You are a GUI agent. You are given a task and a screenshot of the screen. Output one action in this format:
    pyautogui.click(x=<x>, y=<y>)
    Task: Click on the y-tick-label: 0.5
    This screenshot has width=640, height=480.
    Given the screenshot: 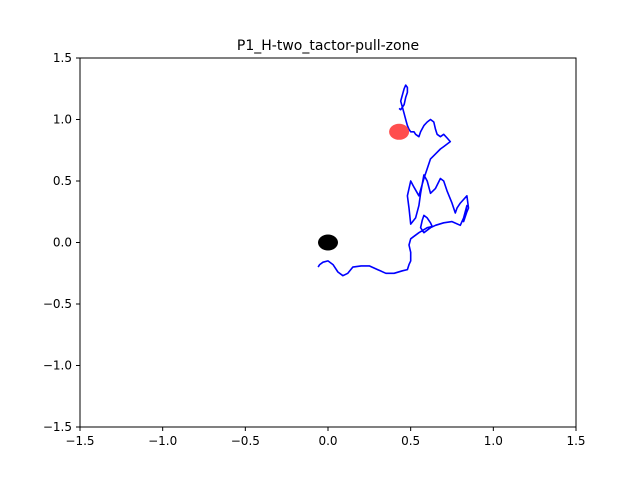 What is the action you would take?
    pyautogui.click(x=62, y=181)
    